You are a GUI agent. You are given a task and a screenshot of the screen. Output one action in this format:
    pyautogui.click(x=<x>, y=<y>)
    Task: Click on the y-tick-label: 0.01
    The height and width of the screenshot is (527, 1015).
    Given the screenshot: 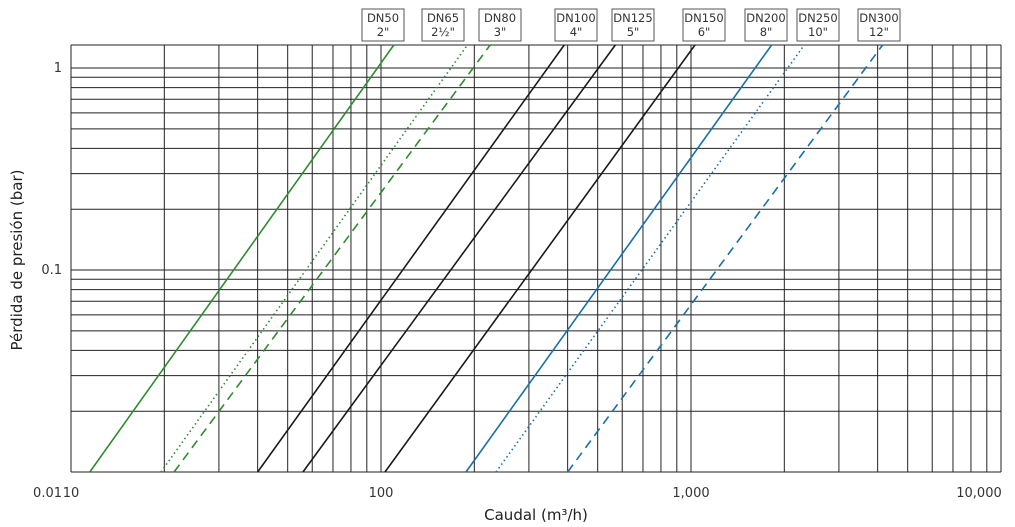 What is the action you would take?
    pyautogui.click(x=47, y=493)
    